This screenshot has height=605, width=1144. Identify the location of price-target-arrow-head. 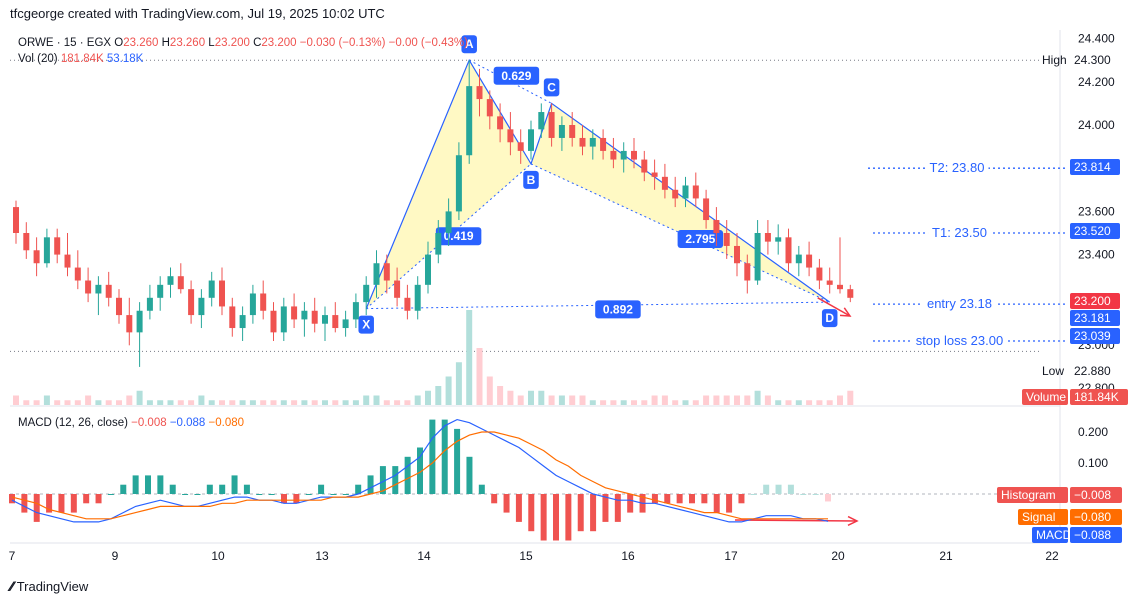
(845, 312).